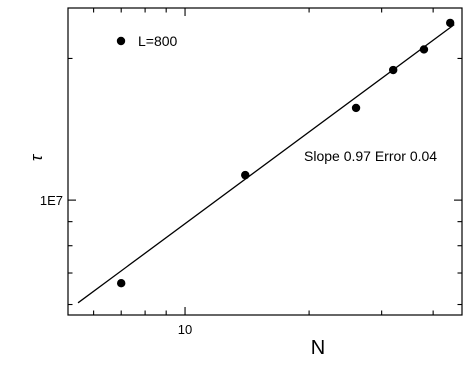  I want to click on x-axis-label: N, so click(318, 348).